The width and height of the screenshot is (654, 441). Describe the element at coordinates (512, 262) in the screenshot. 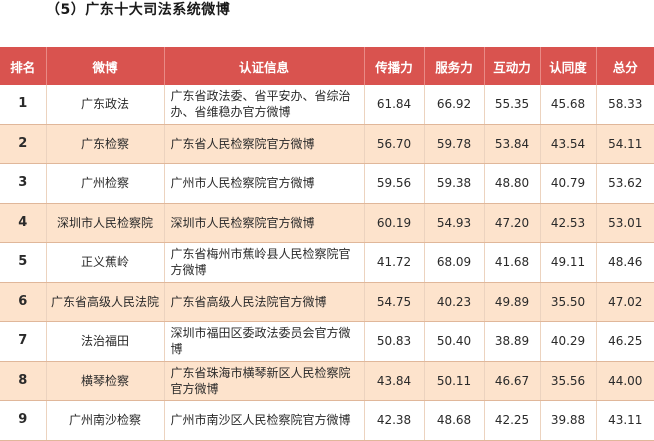

I see `interact-cell: 41.68` at that location.